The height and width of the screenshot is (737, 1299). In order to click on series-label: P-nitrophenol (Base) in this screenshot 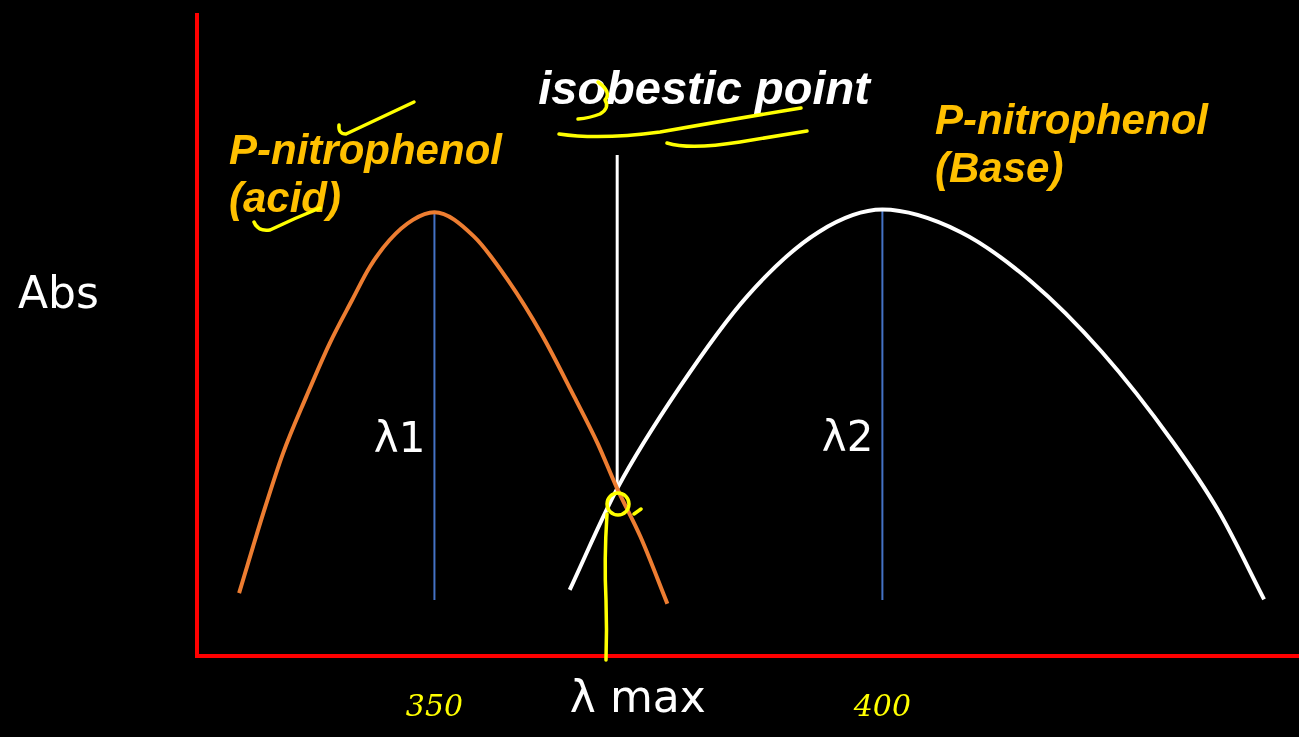, I will do `click(1072, 143)`.